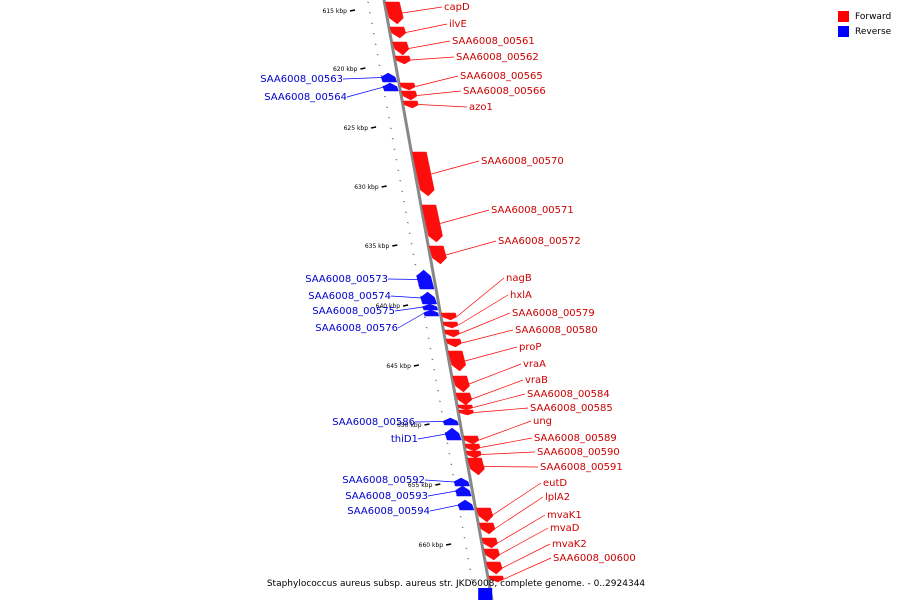 The height and width of the screenshot is (600, 900). What do you see at coordinates (410, 104) in the screenshot?
I see `gene-feature-azo1` at bounding box center [410, 104].